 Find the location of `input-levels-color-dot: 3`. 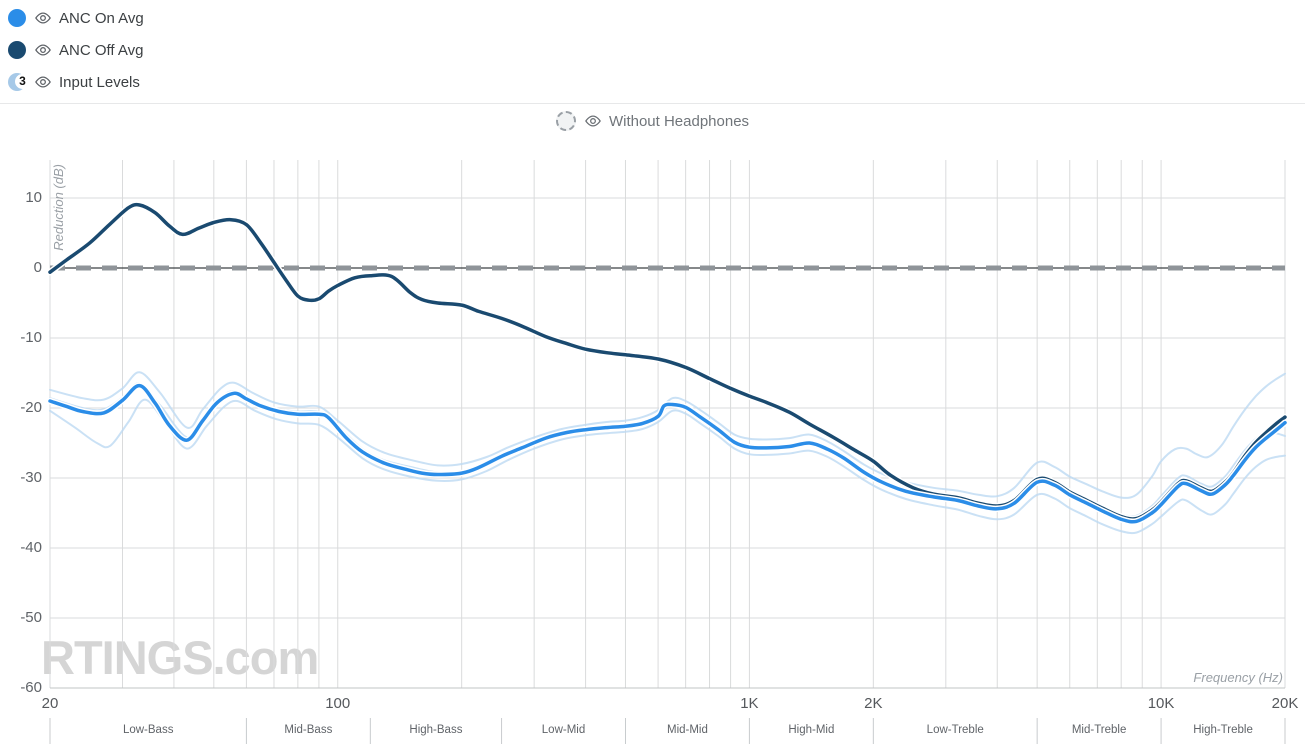

input-levels-color-dot: 3 is located at coordinates (19, 82).